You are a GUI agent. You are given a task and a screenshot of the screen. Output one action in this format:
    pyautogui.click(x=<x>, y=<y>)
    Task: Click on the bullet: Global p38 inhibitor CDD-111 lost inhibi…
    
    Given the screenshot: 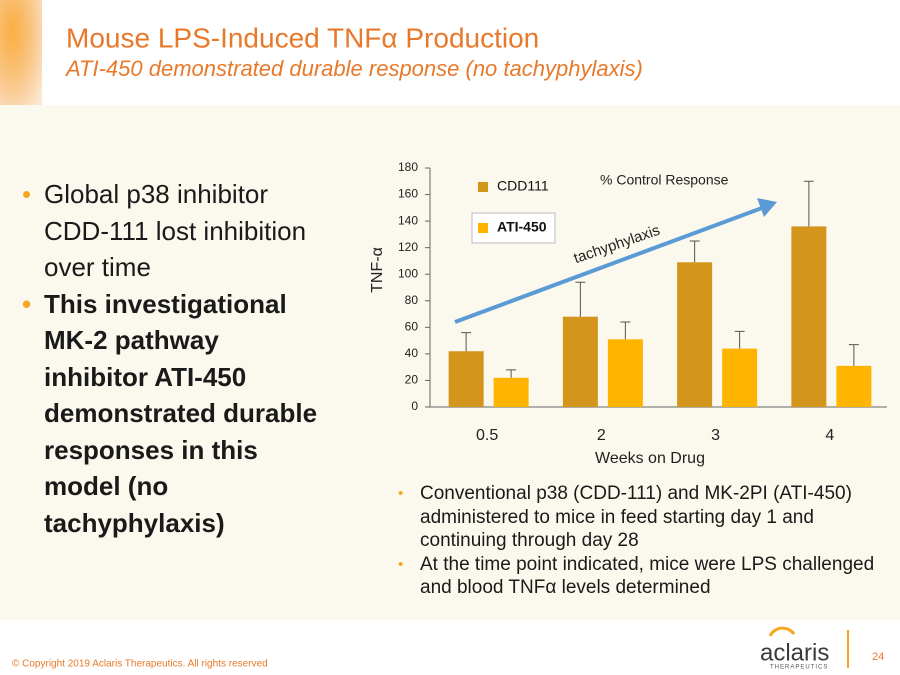 What is the action you would take?
    pyautogui.click(x=172, y=231)
    